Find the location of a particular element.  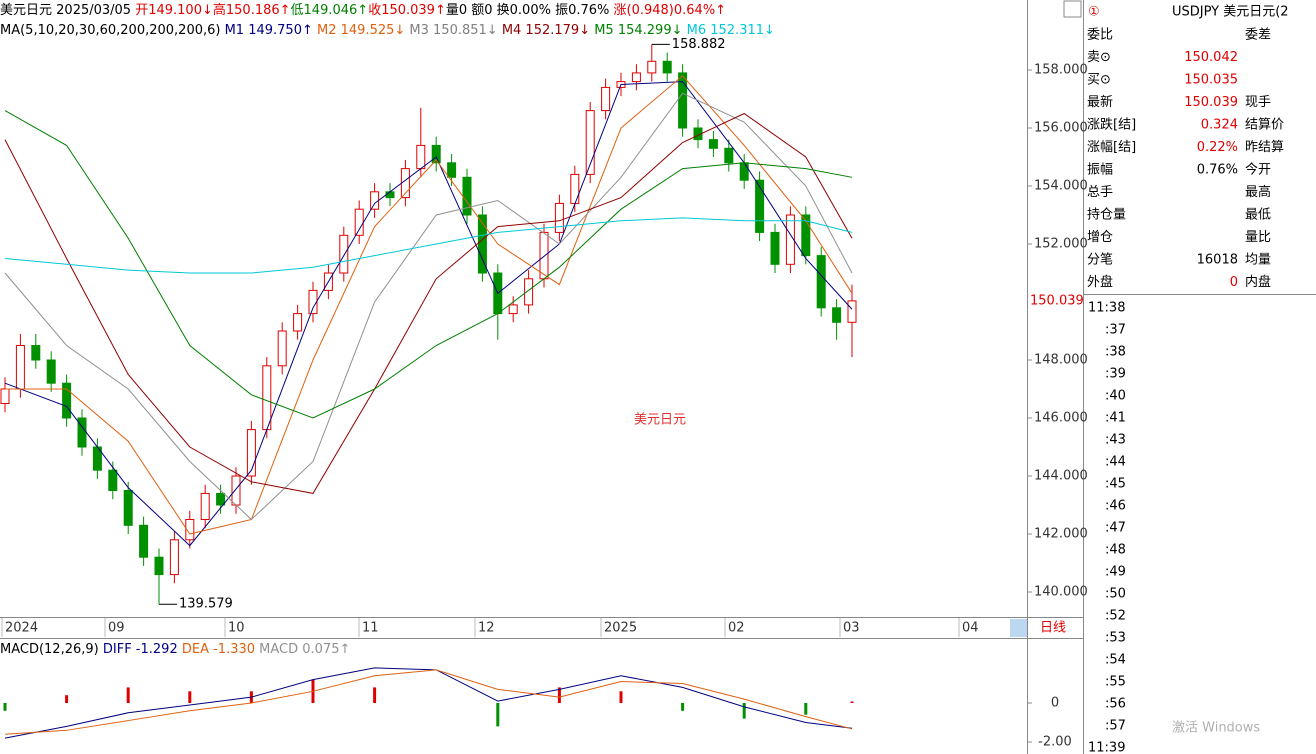

segment: M4 152.179↓ is located at coordinates (548, 30).